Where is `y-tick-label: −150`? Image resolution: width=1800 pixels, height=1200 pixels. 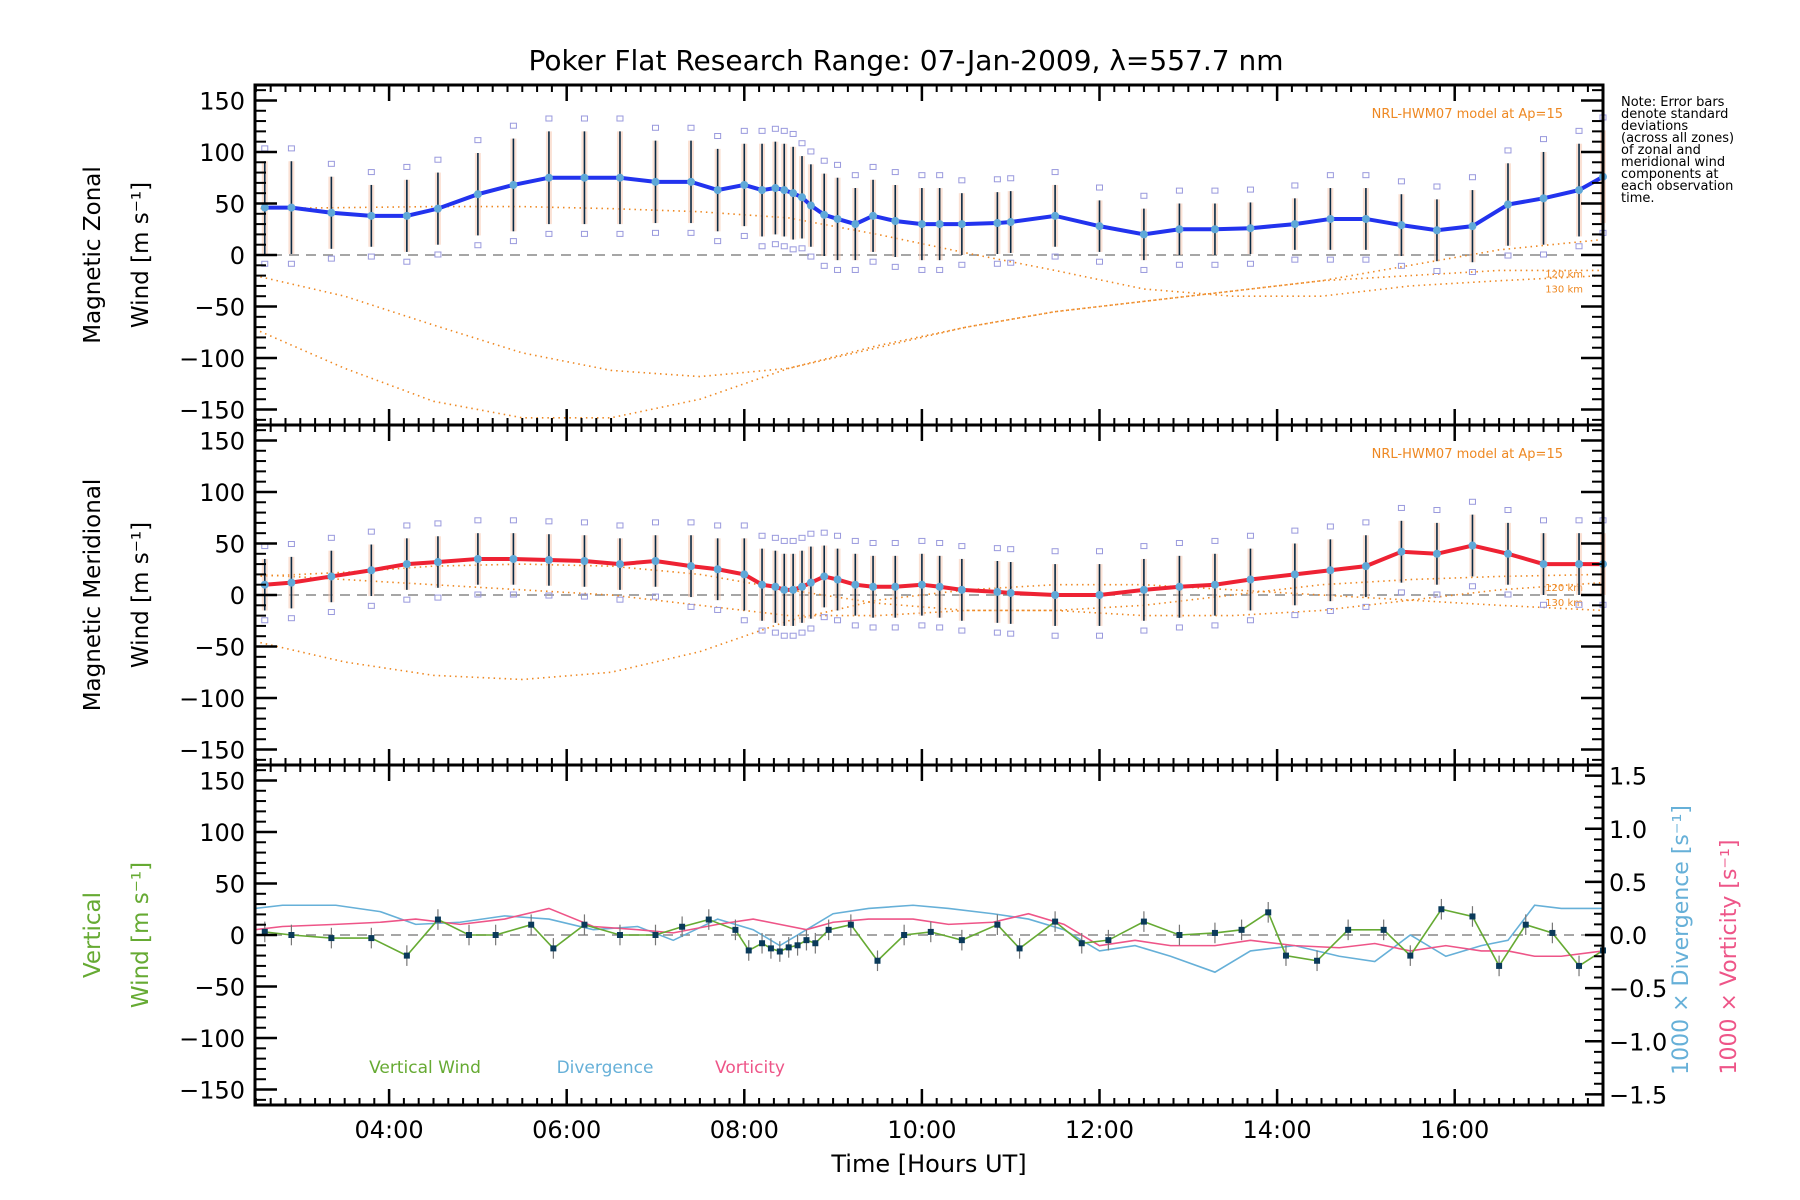 y-tick-label: −150 is located at coordinates (212, 411).